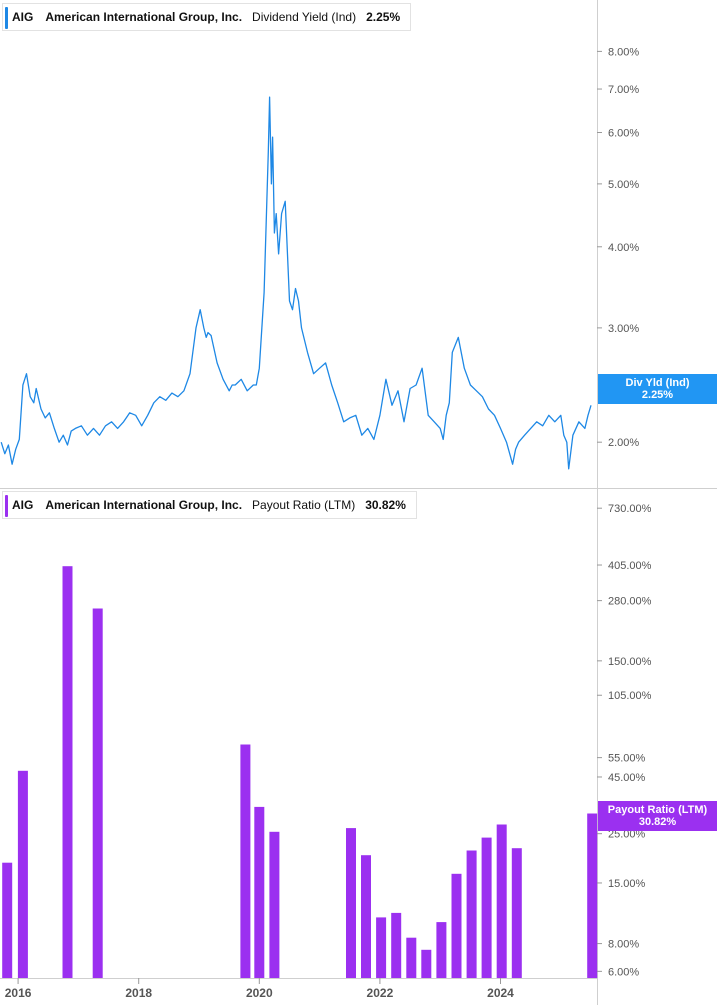 The image size is (717, 1005). I want to click on yield-badge-label: Div Yld (Ind), so click(657, 383).